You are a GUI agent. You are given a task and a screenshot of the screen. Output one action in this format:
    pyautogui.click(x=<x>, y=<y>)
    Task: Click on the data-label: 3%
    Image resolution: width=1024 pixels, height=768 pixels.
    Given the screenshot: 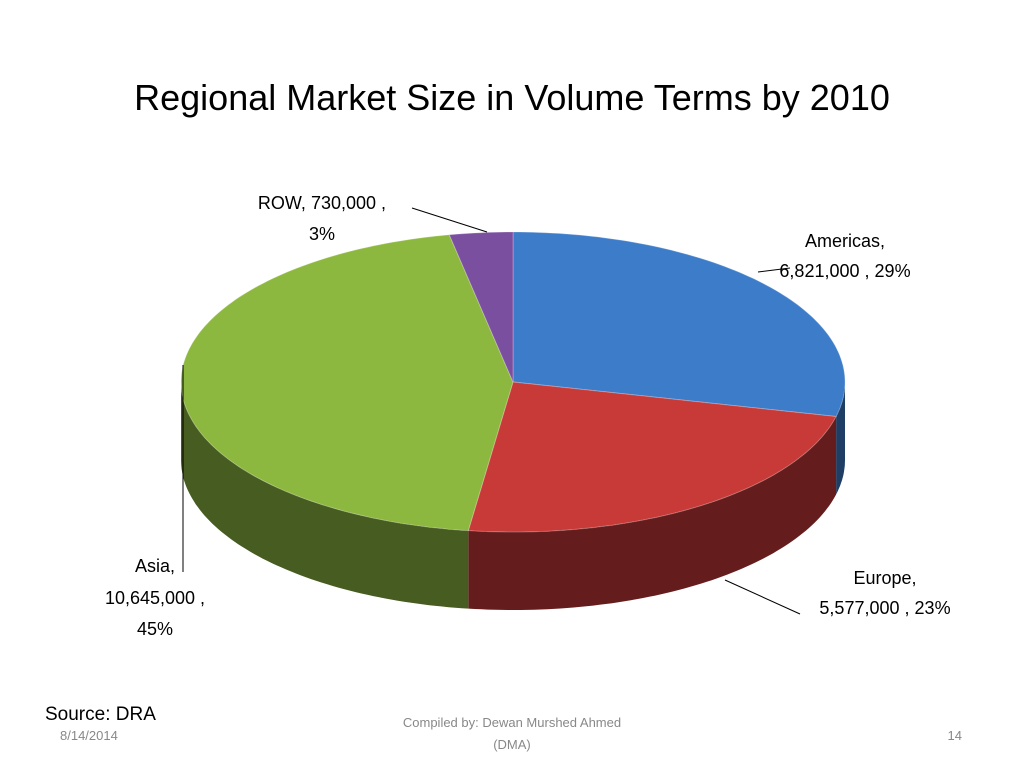 What is the action you would take?
    pyautogui.click(x=322, y=234)
    